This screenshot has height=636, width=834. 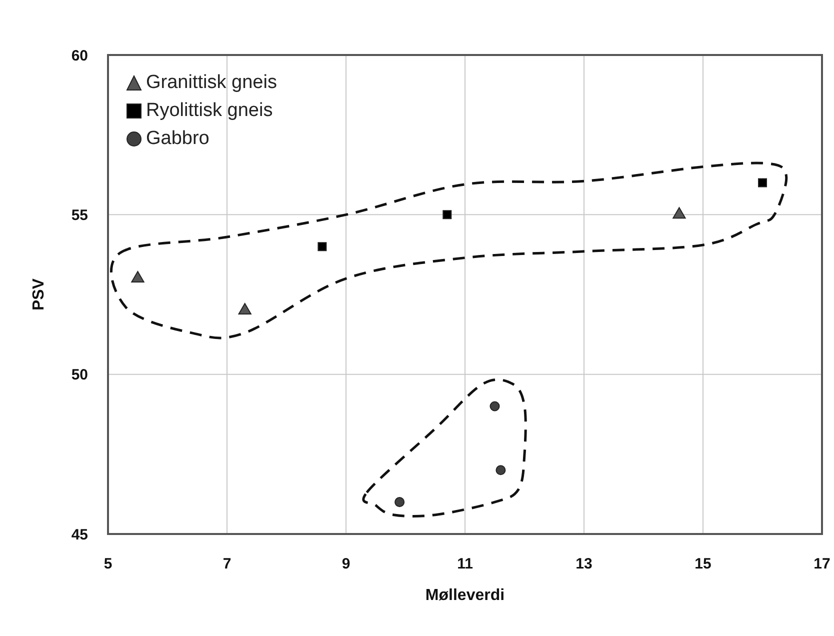 I want to click on x-axis-title: Mølleverdi, so click(x=465, y=595).